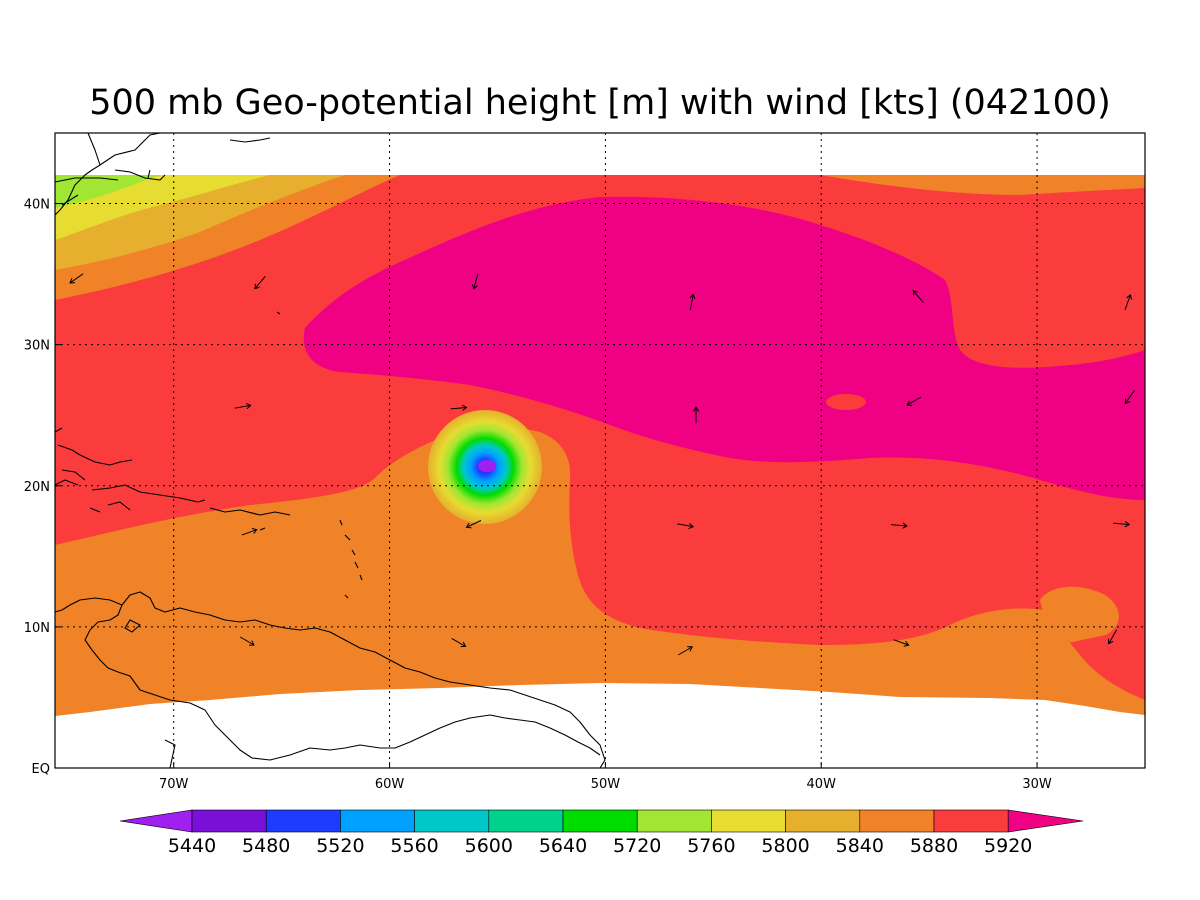 The width and height of the screenshot is (1200, 900). What do you see at coordinates (278, 313) in the screenshot?
I see `coast-bermuda` at bounding box center [278, 313].